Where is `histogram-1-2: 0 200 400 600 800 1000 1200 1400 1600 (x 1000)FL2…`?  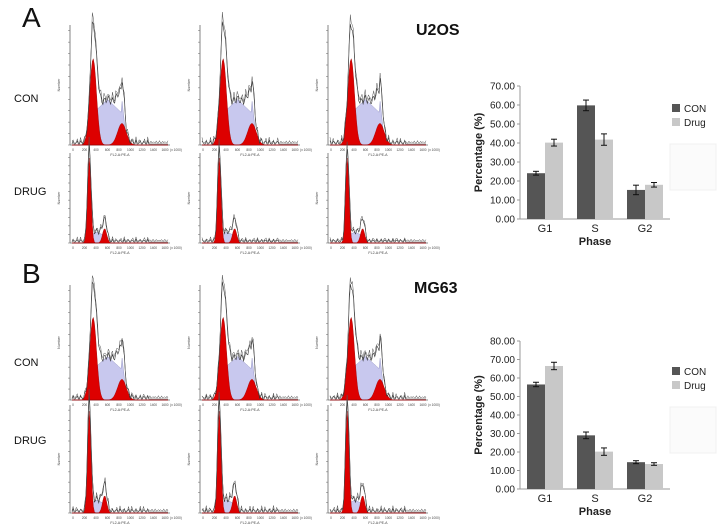
histogram-1-2: 0 200 400 600 800 1000 1200 1400 1600 (x 1000)FL2… is located at coordinates (377, 198).